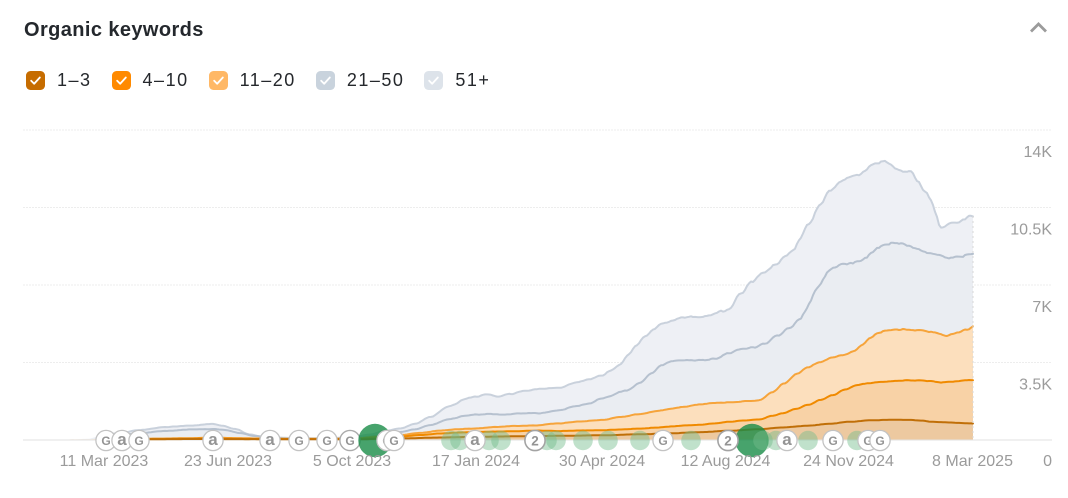 The width and height of the screenshot is (1068, 498). Describe the element at coordinates (104, 461) in the screenshot. I see `svg-text: 11 Mar 2023` at that location.